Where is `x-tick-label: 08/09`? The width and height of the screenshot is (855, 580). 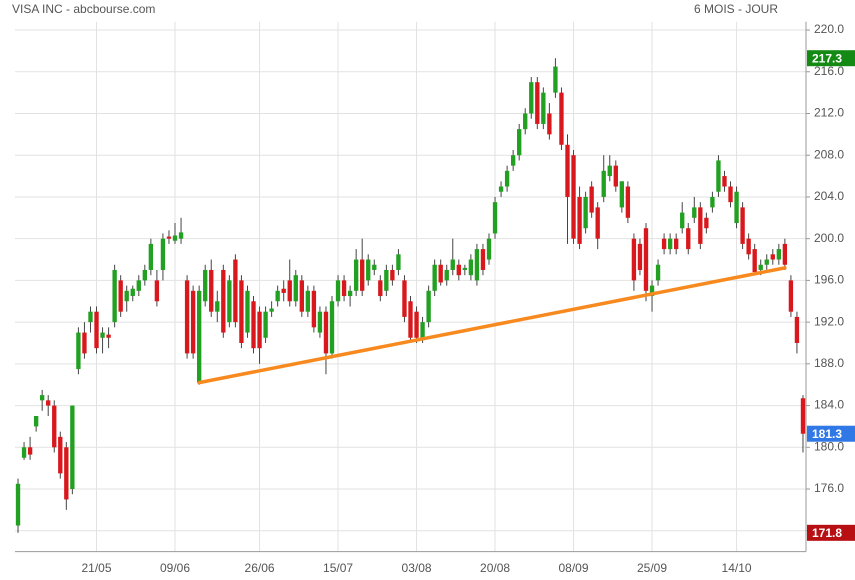 x-tick-label: 08/09 is located at coordinates (574, 568).